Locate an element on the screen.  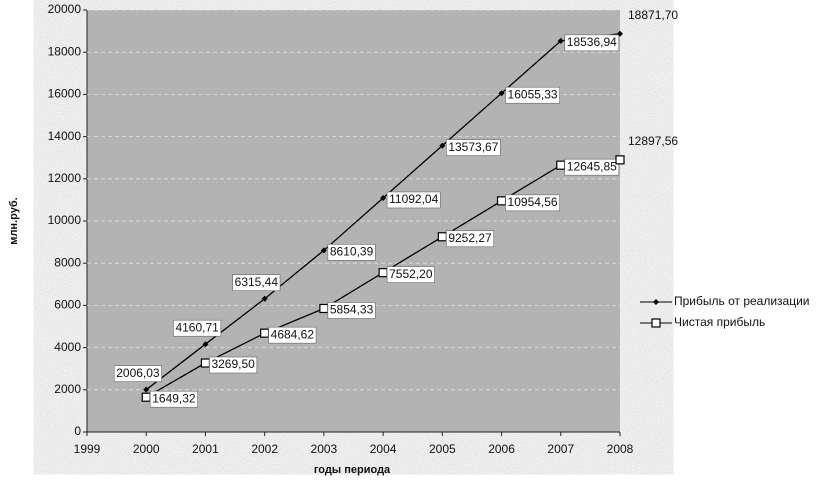
data-label: 5854,33 is located at coordinates (352, 310).